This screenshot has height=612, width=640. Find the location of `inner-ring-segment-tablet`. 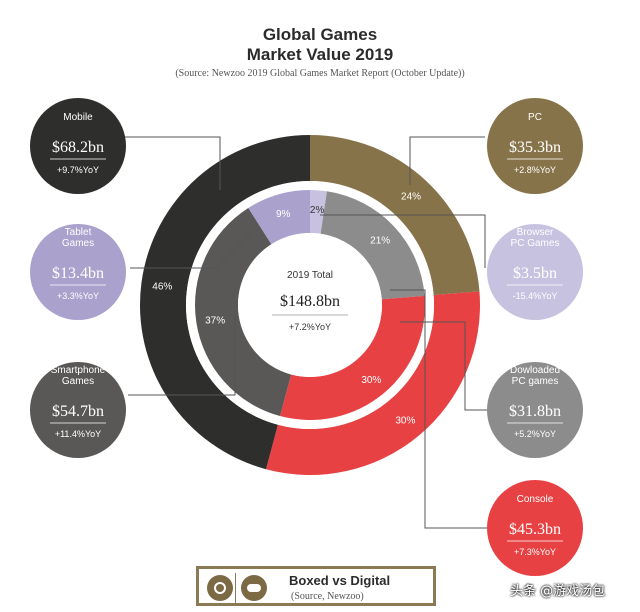

inner-ring-segment-tablet is located at coordinates (279, 217).